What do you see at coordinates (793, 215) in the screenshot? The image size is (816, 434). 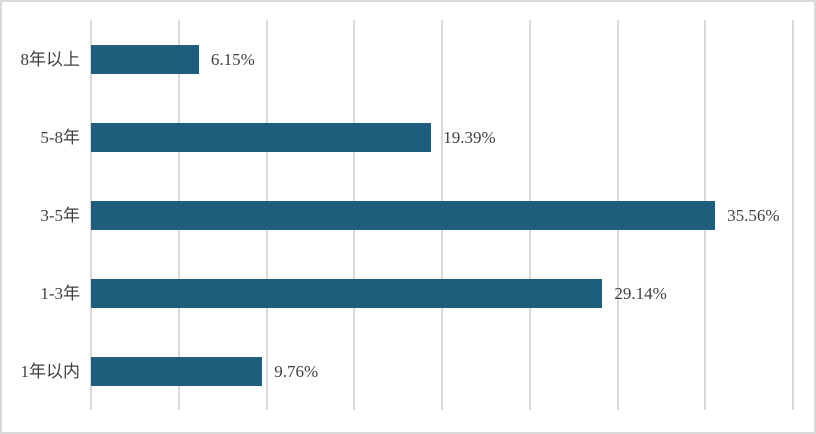 I see `gridline` at bounding box center [793, 215].